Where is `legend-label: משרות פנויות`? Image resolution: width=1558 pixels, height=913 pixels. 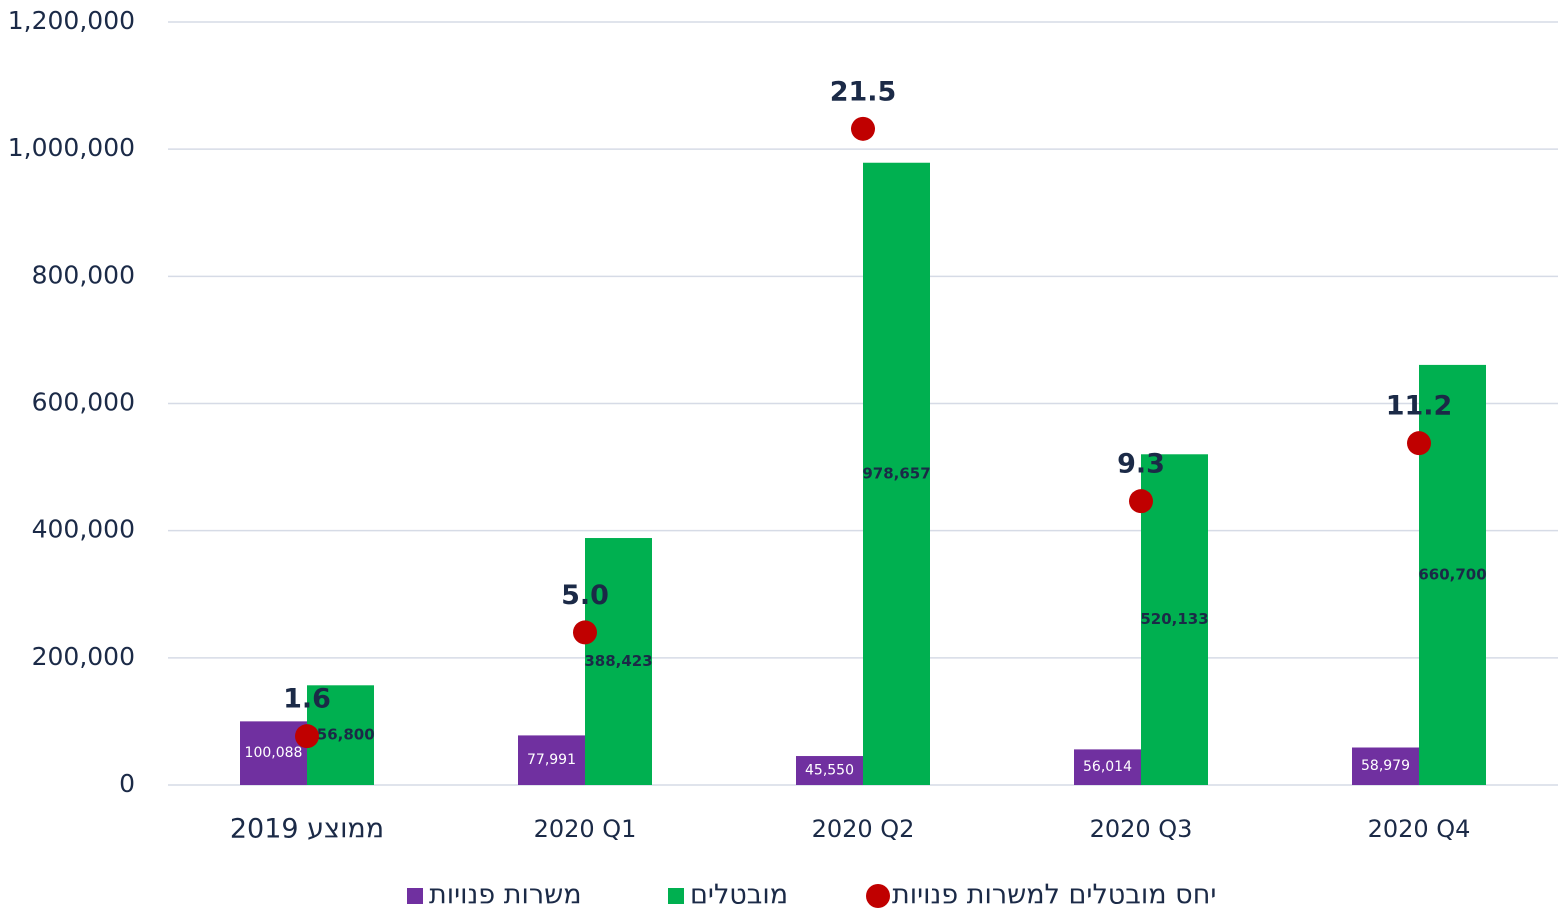 legend-label: משרות פנויות is located at coordinates (505, 895).